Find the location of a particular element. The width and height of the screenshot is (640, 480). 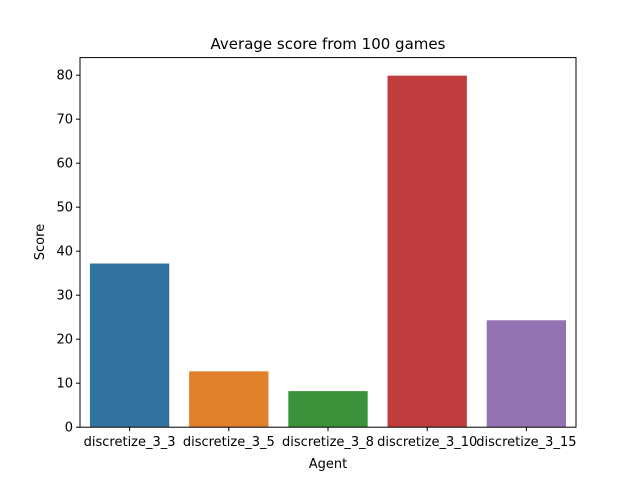

y-tick-label: 80 is located at coordinates (64, 76).